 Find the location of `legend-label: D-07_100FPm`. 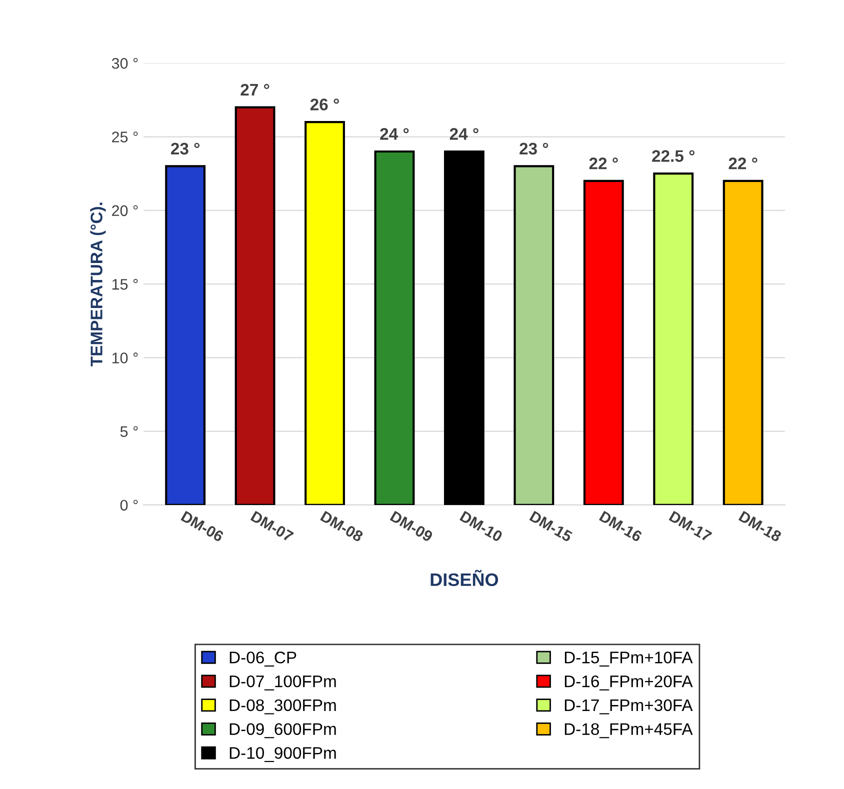

legend-label: D-07_100FPm is located at coordinates (283, 682).